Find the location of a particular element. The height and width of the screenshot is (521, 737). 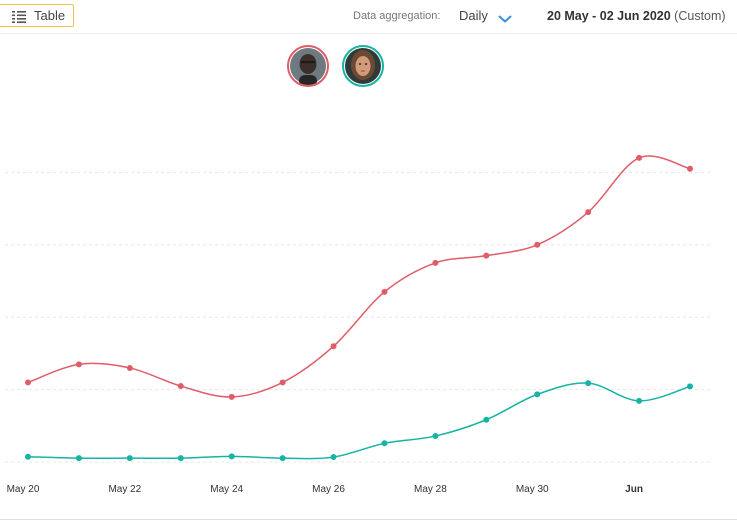

person-1-avatar is located at coordinates (308, 66).